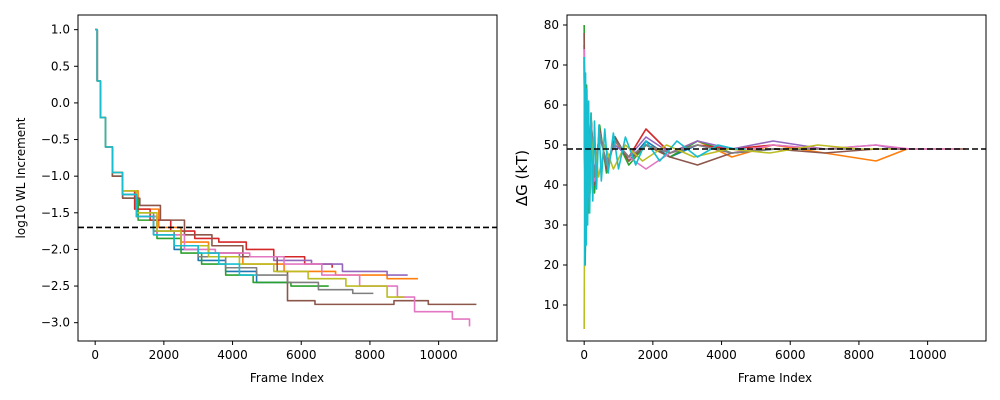  Describe the element at coordinates (60, 66) in the screenshot. I see `y-tick-label: 0.5` at that location.